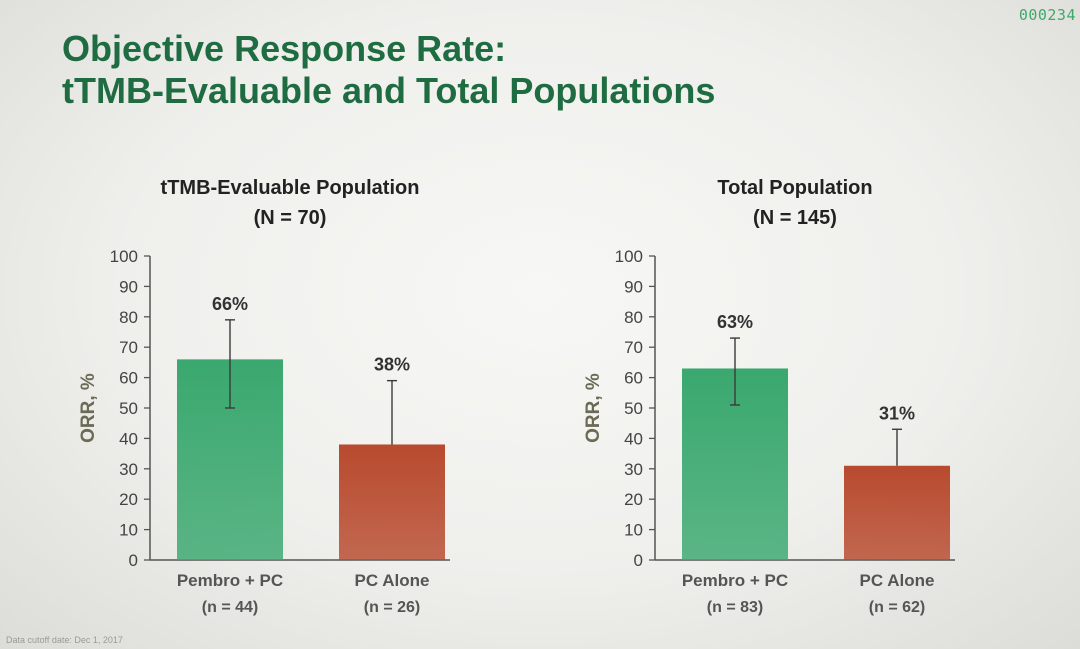  What do you see at coordinates (735, 607) in the screenshot?
I see `category-sublabel: (n = 83)` at bounding box center [735, 607].